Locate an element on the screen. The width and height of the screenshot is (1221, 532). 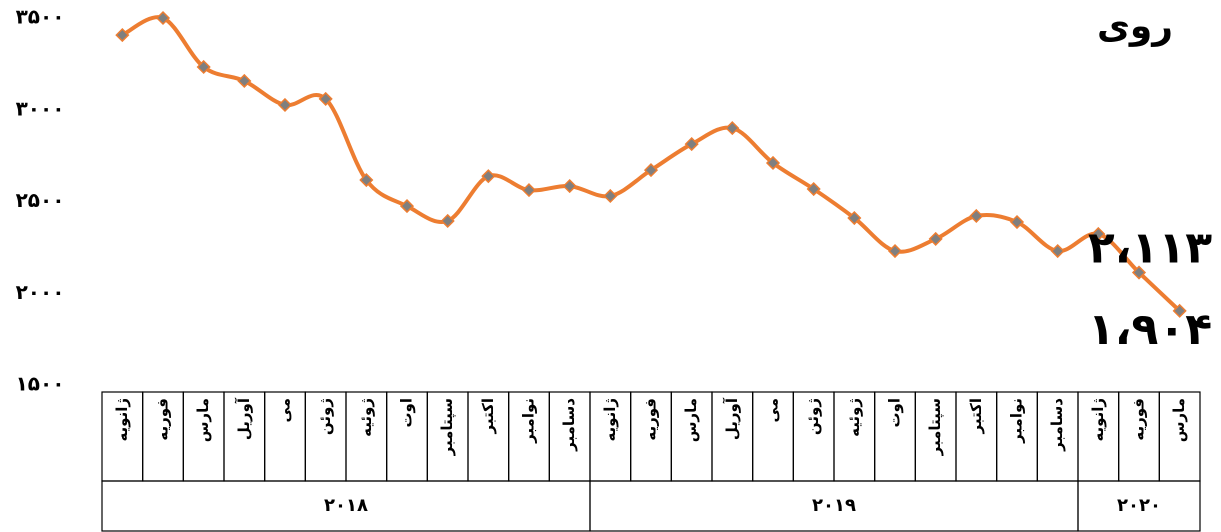
y-tick-label: ۱۵۰۰ is located at coordinates (40, 384).